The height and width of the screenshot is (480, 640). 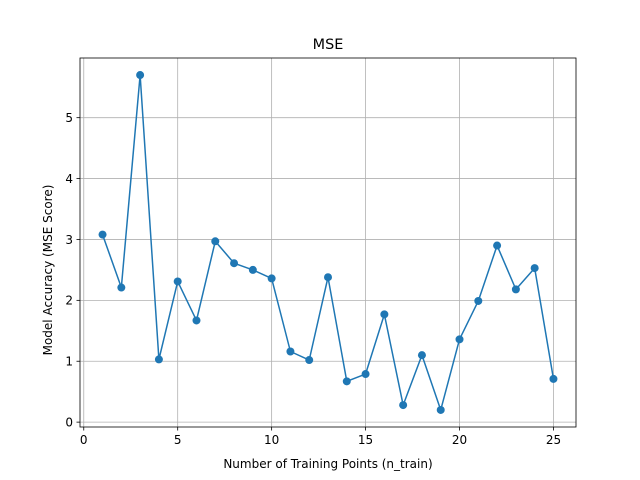 I want to click on x-axis-label: Number of Training Points (n_train), so click(x=327, y=464).